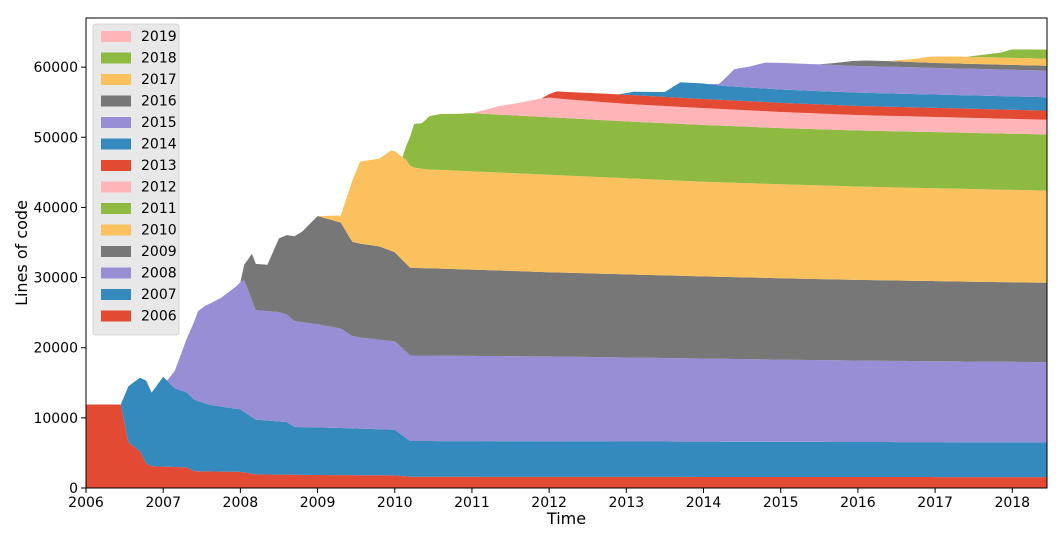 This screenshot has width=1058, height=535. I want to click on y-tick-label: 10000, so click(55, 419).